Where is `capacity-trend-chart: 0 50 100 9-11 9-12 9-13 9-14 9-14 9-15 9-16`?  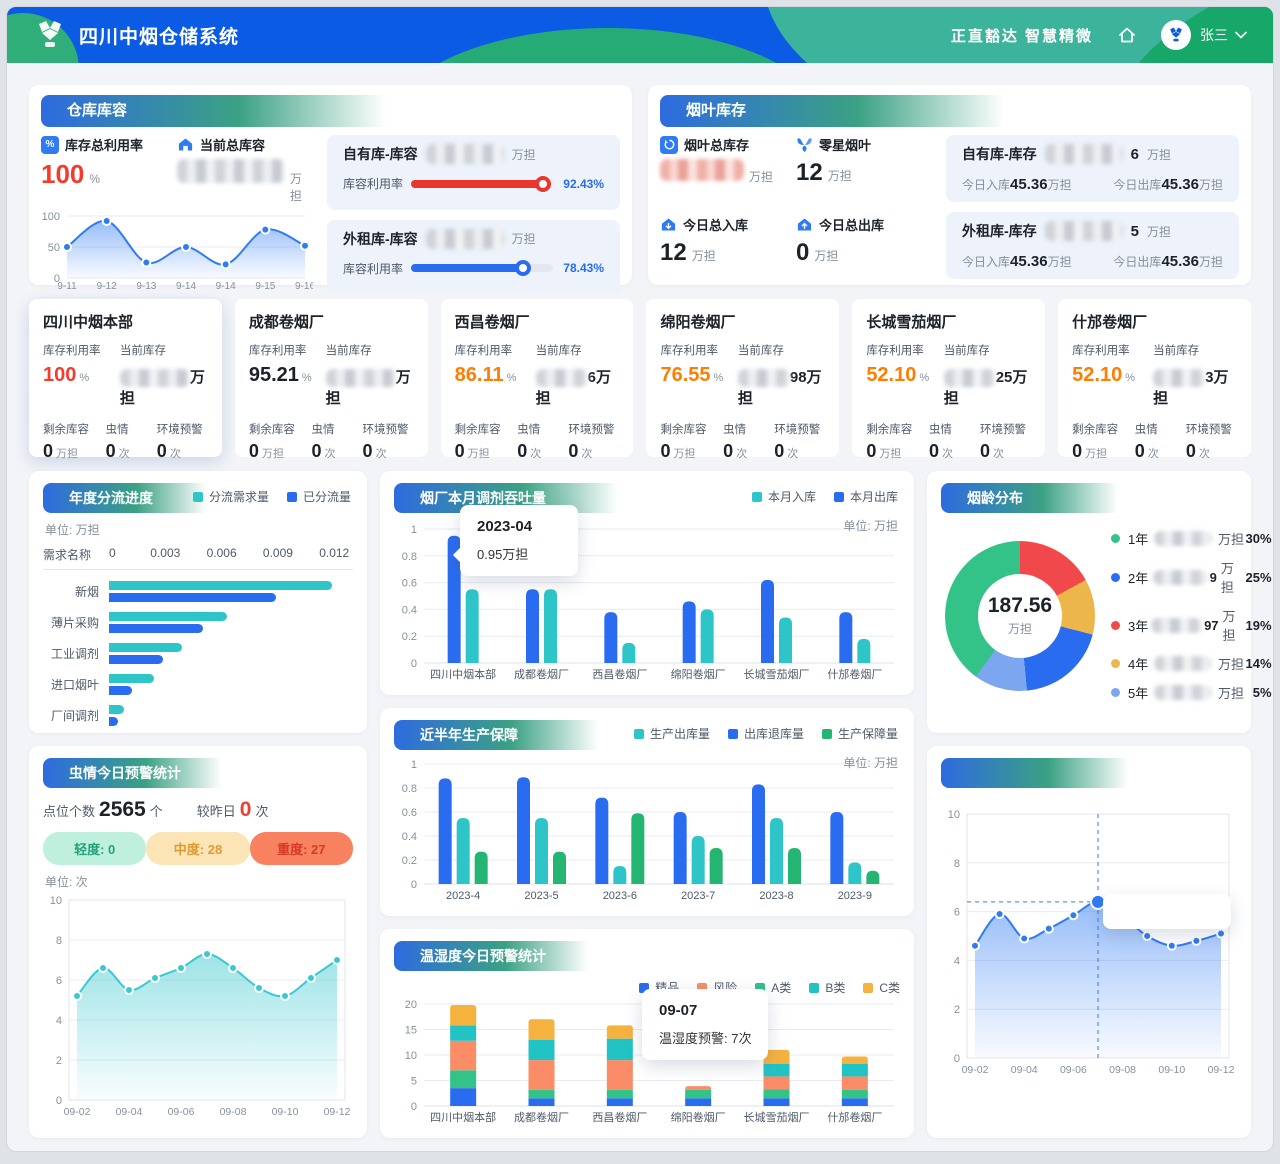 capacity-trend-chart: 0 50 100 9-11 9-12 9-13 9-14 9-14 9-15 9-16 is located at coordinates (178, 251).